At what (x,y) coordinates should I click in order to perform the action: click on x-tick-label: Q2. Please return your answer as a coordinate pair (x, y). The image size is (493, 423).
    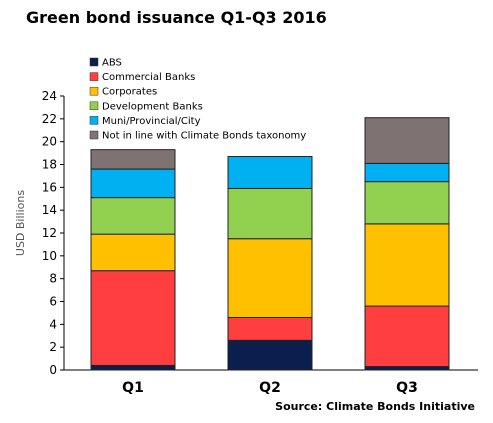
    Looking at the image, I should click on (270, 388).